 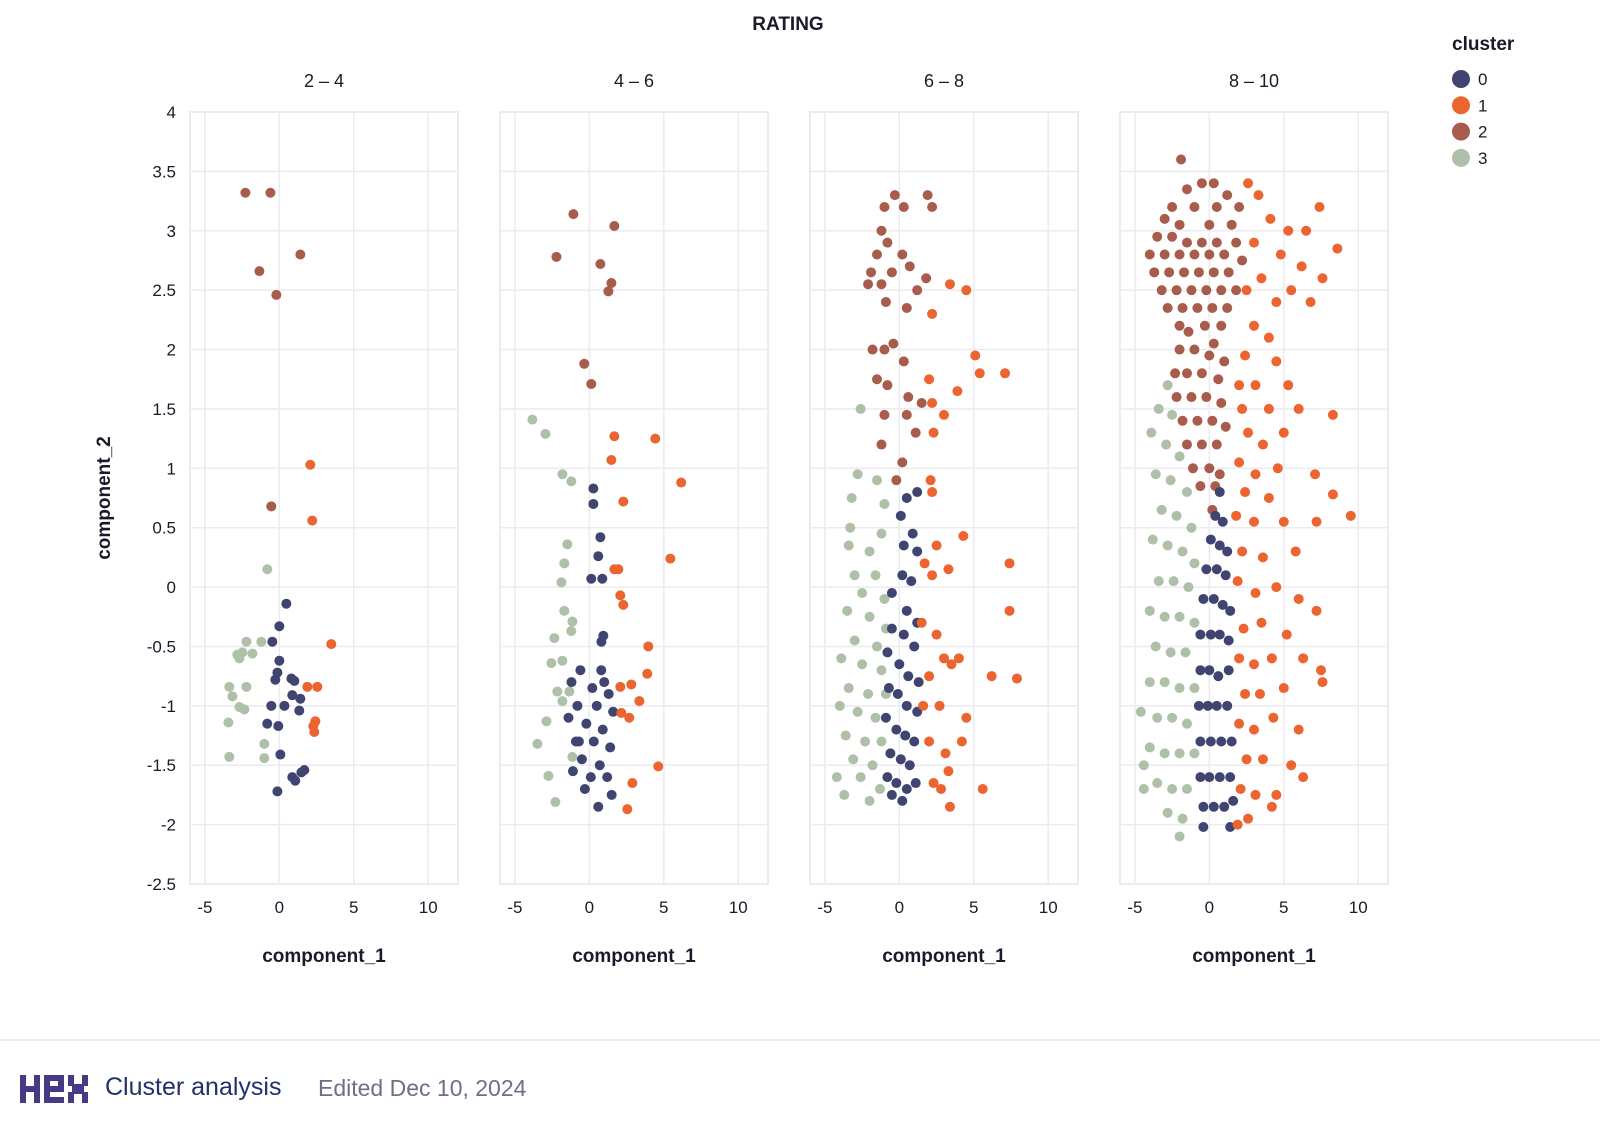 I want to click on x-tick-label: -5, so click(x=1134, y=907).